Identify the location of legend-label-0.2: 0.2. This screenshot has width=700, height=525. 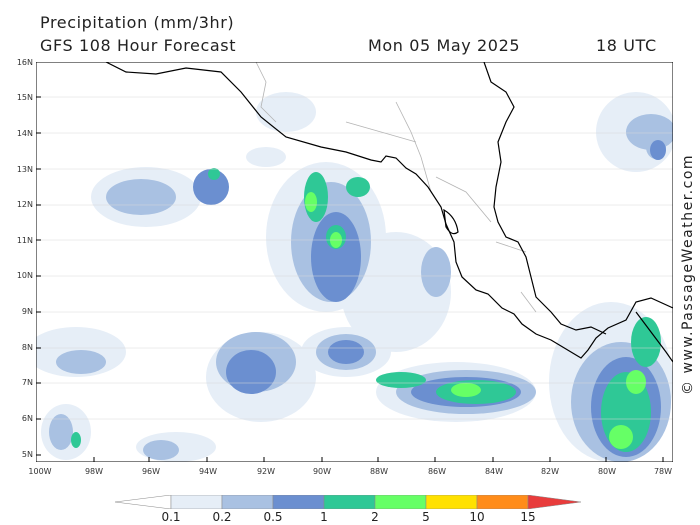
(222, 517).